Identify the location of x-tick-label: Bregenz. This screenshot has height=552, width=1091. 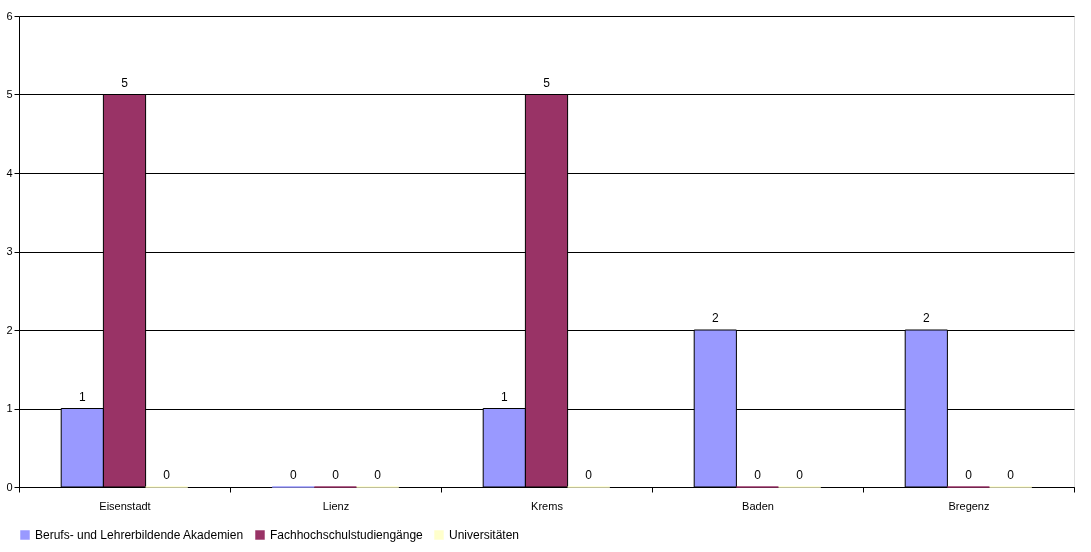
(969, 505).